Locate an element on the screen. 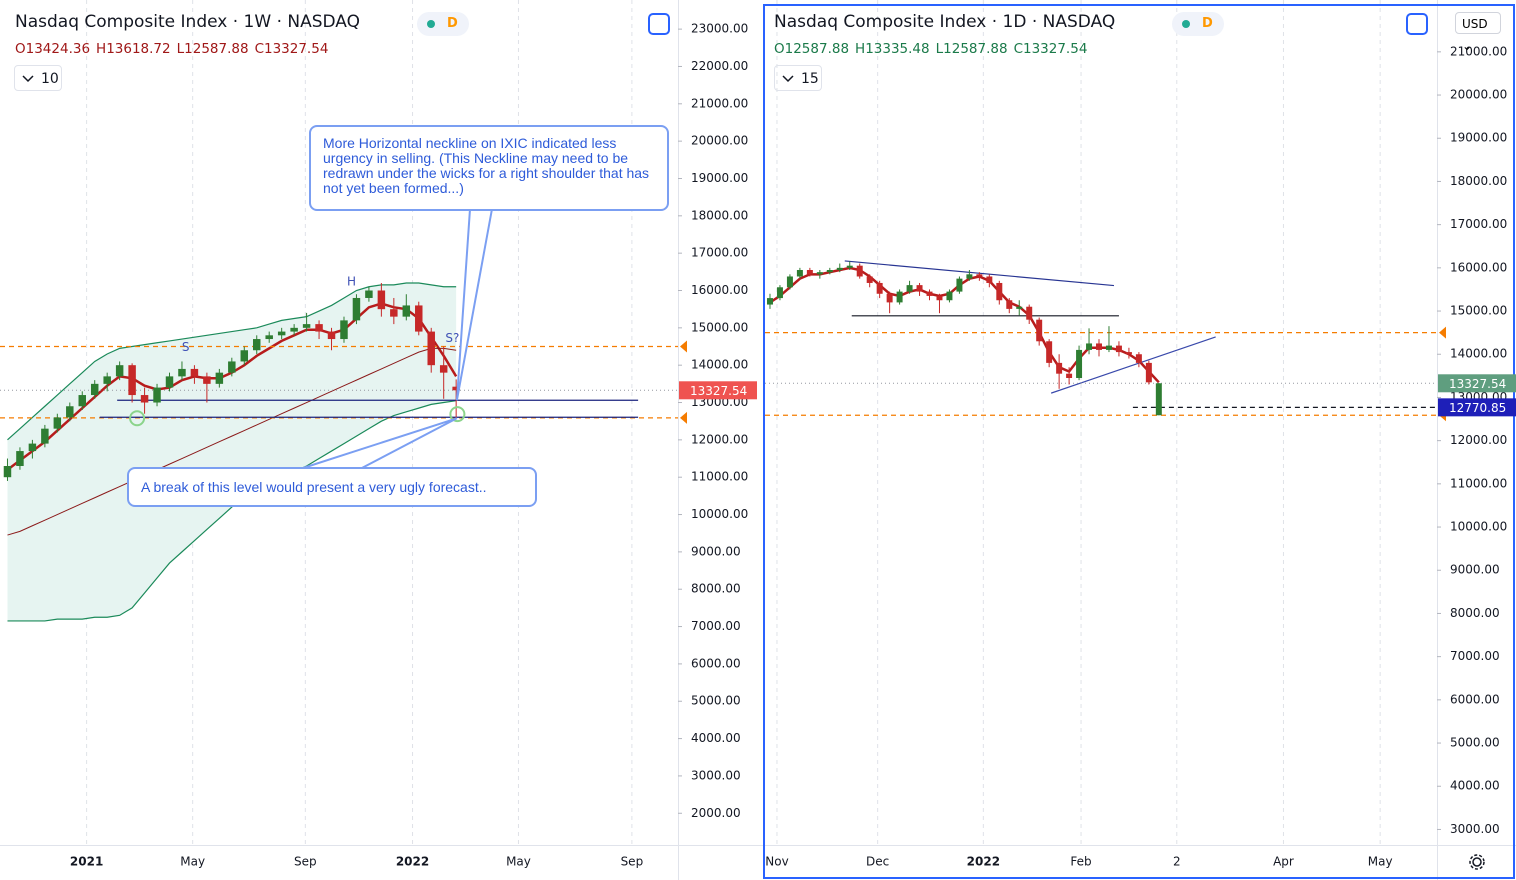  y-tick-label: 16000.00 is located at coordinates (1478, 267).